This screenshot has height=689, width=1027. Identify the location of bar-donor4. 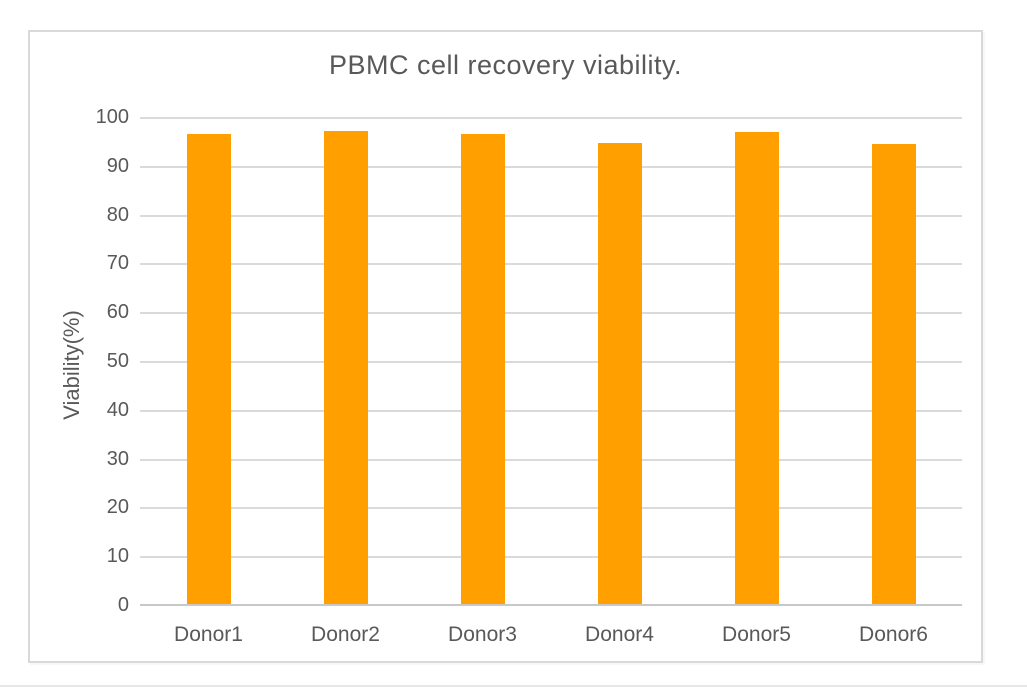
(619, 374).